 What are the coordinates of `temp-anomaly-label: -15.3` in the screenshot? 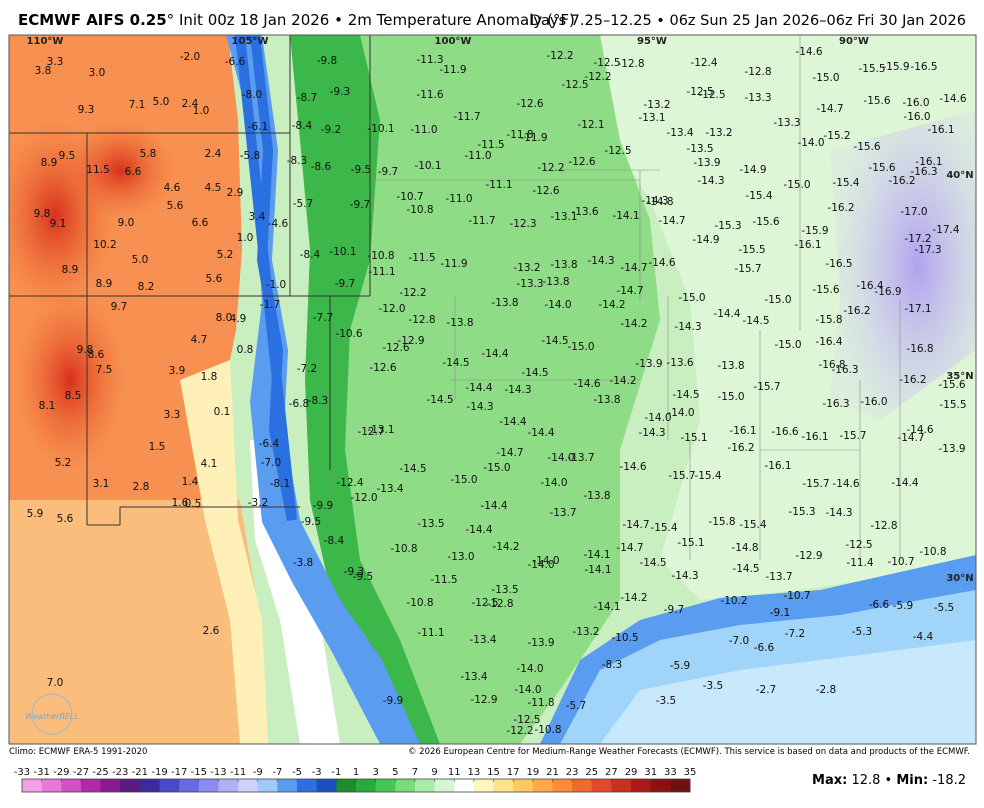 It's located at (727, 226).